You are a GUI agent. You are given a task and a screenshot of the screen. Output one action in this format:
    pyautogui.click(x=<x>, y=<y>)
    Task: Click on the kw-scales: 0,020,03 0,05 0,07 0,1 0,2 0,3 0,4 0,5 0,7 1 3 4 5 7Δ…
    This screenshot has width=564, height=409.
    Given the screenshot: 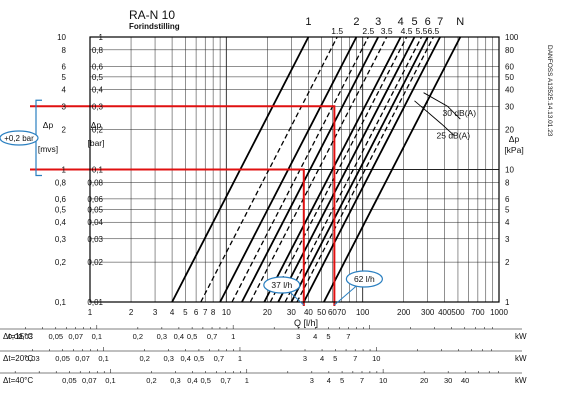 What is the action you would take?
    pyautogui.click(x=263, y=355)
    